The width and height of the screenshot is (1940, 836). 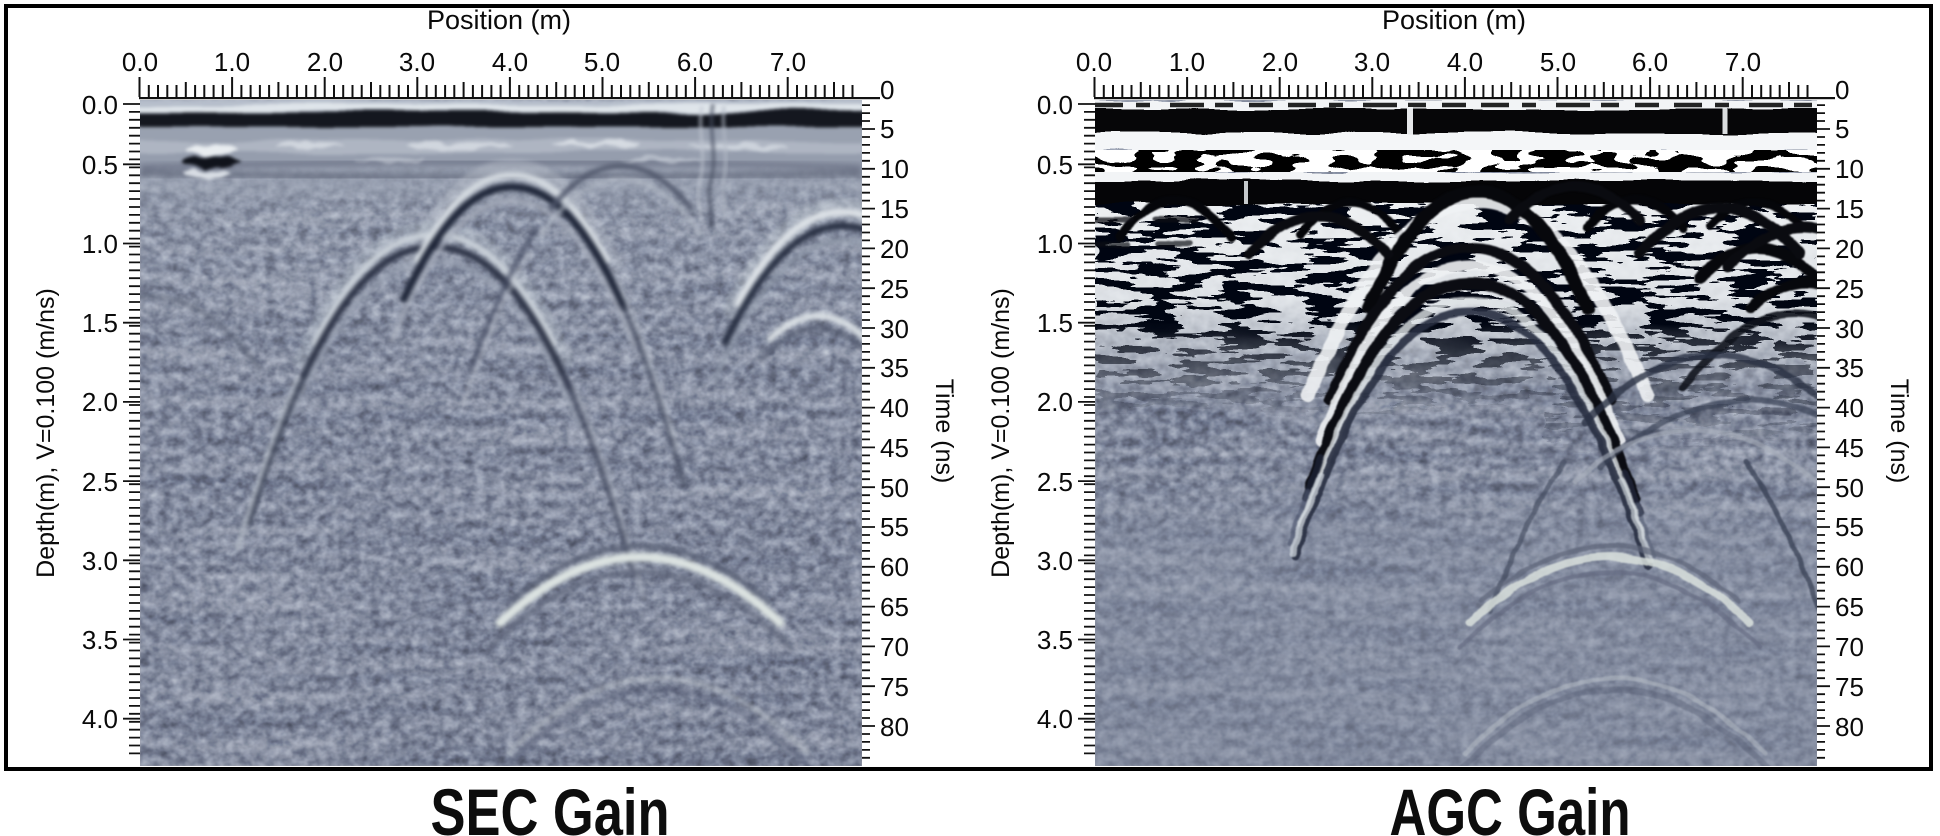 What do you see at coordinates (1510, 805) in the screenshot?
I see `svg-text: AGC Gain` at bounding box center [1510, 805].